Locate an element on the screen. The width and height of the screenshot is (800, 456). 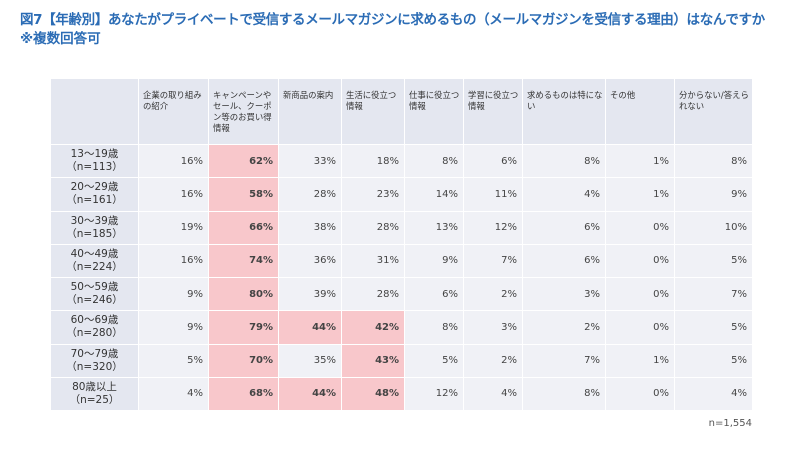
value-cell: 58% is located at coordinates (243, 194).